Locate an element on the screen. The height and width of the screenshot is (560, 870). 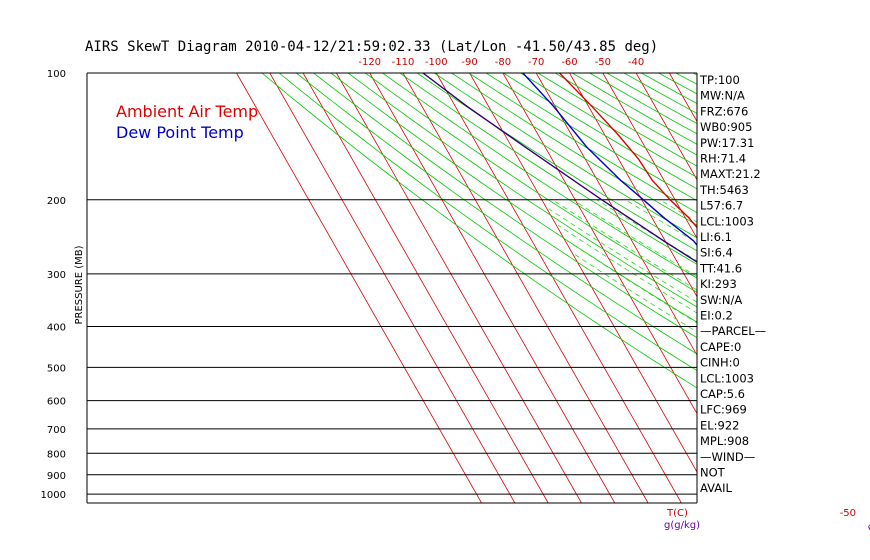
pressure-tick-label: 700 is located at coordinates (56, 430).